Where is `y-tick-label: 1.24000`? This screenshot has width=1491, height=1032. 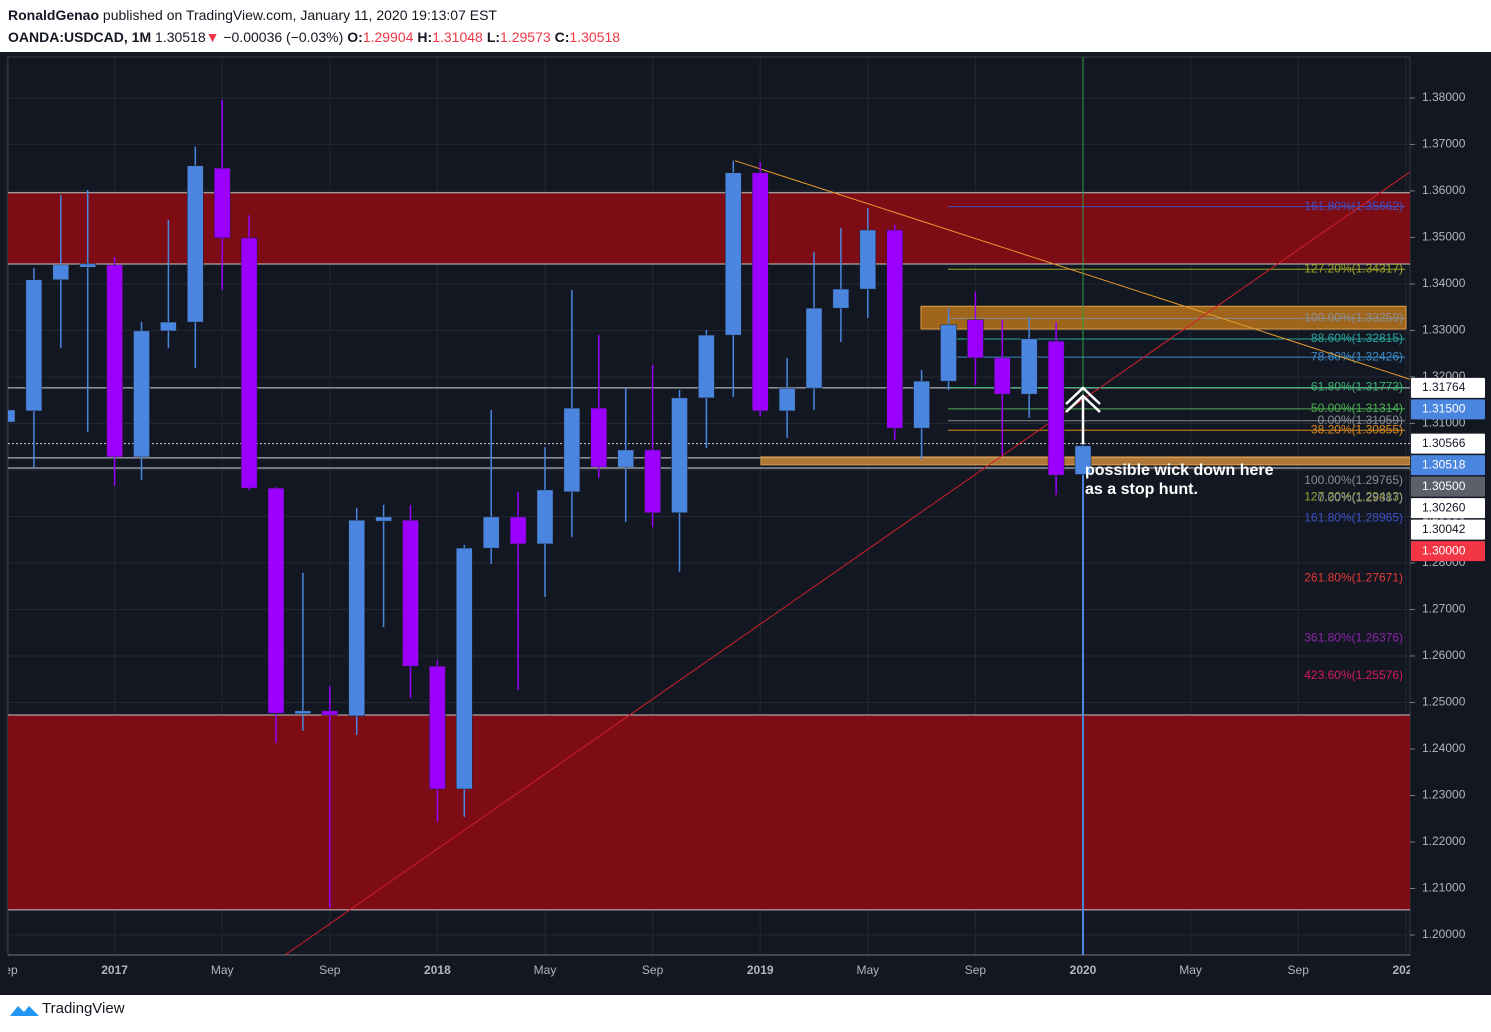
y-tick-label: 1.24000 is located at coordinates (1444, 748).